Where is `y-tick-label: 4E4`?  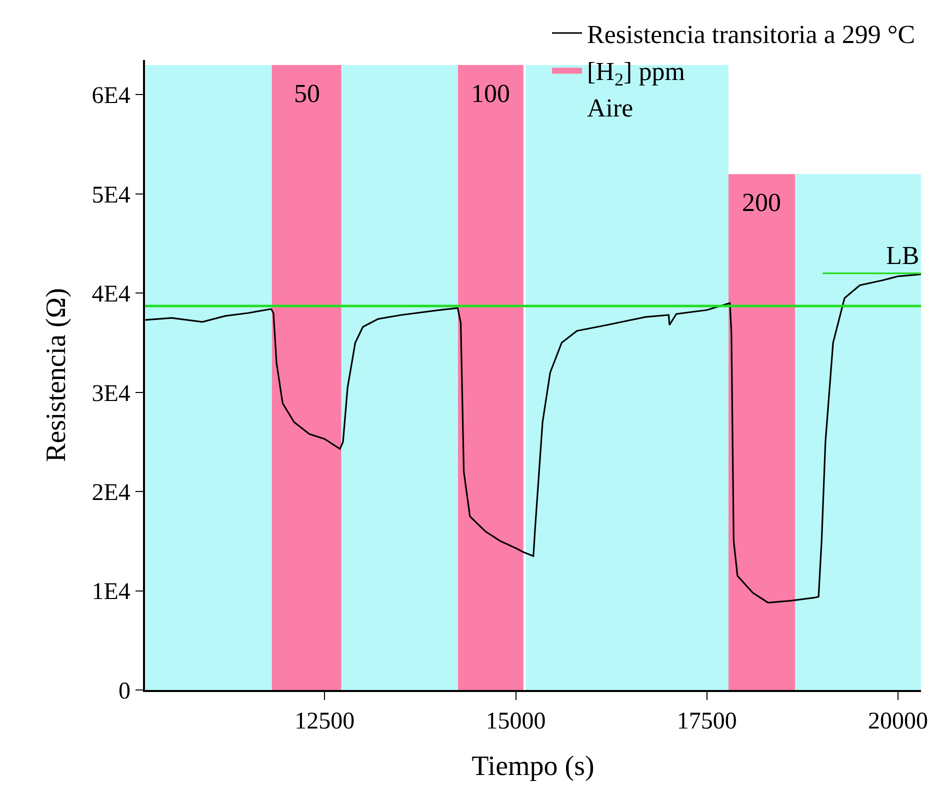
y-tick-label: 4E4 is located at coordinates (111, 295).